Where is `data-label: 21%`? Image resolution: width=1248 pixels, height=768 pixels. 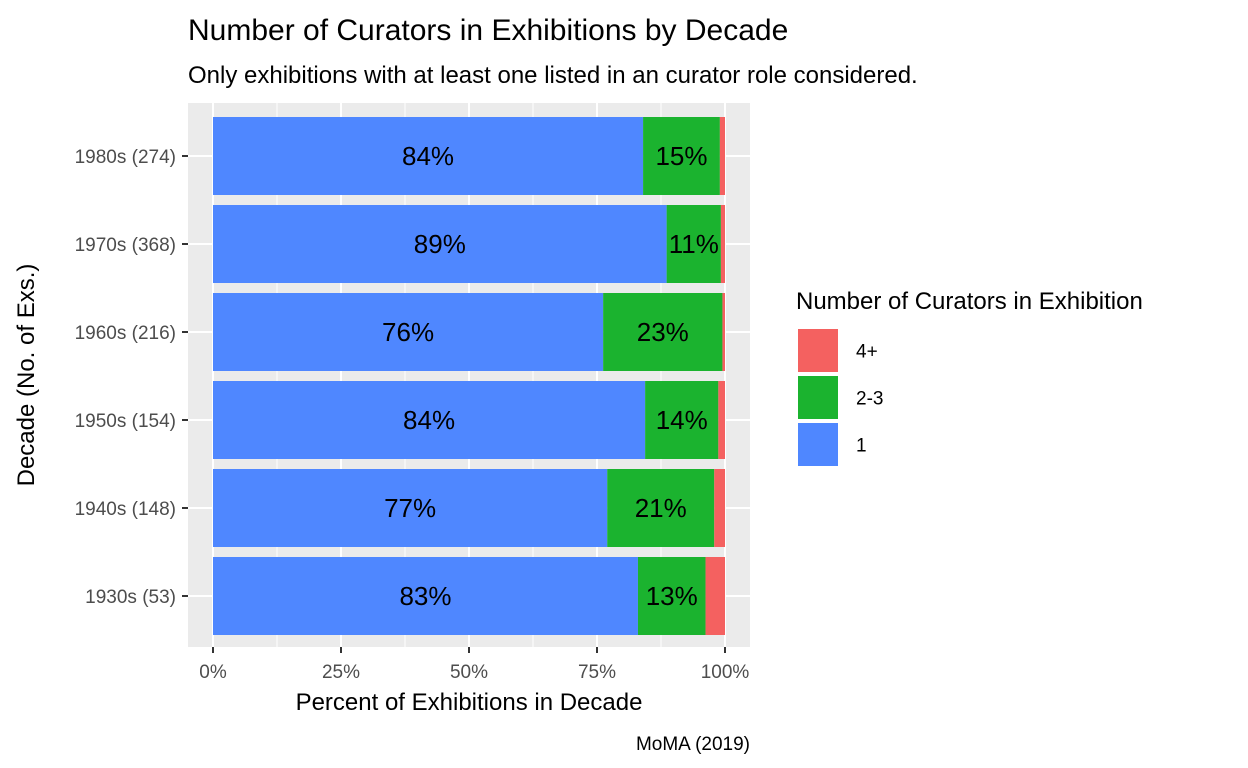 data-label: 21% is located at coordinates (661, 508).